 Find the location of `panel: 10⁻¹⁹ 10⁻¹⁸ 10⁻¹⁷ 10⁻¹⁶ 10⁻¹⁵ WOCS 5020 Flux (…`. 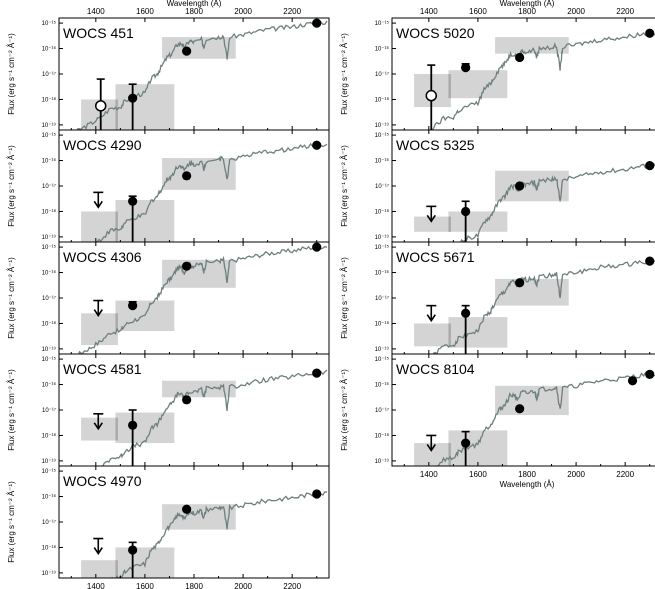

panel: 10⁻¹⁹ 10⁻¹⁸ 10⁻¹⁷ 10⁻¹⁶ 10⁻¹⁵ WOCS 5020 Flux (… is located at coordinates (497, 74).